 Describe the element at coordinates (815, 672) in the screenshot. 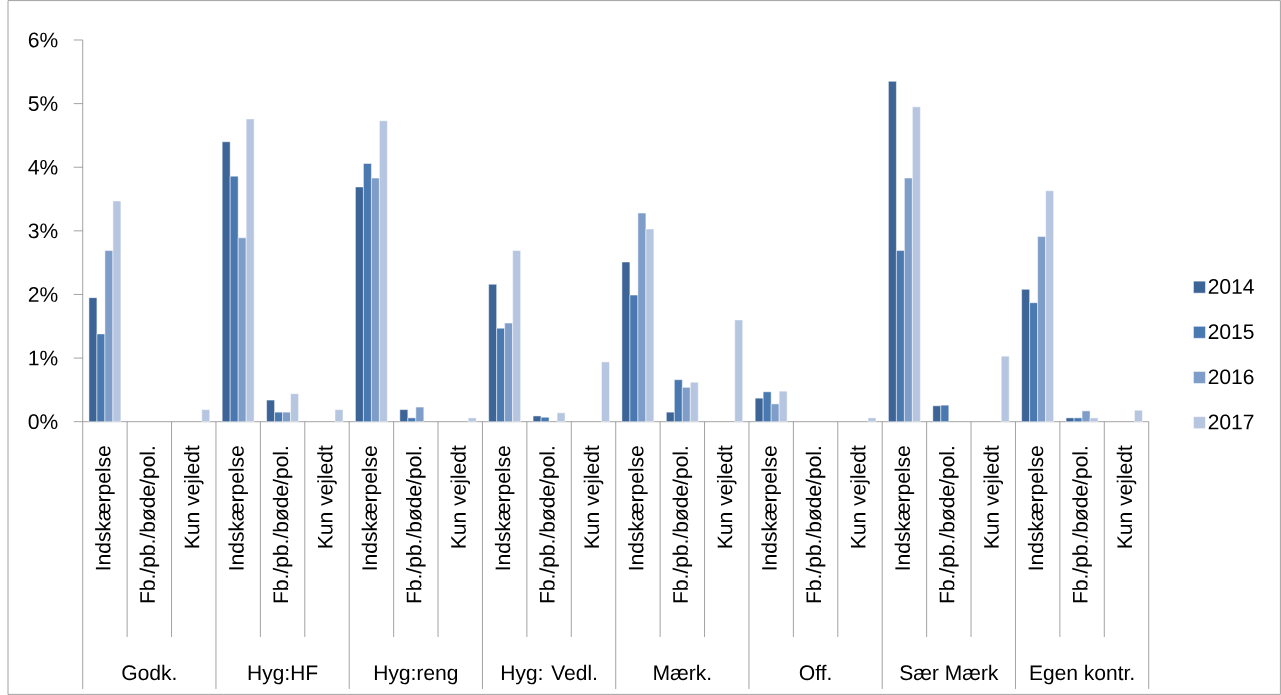

I see `text: Off.` at that location.